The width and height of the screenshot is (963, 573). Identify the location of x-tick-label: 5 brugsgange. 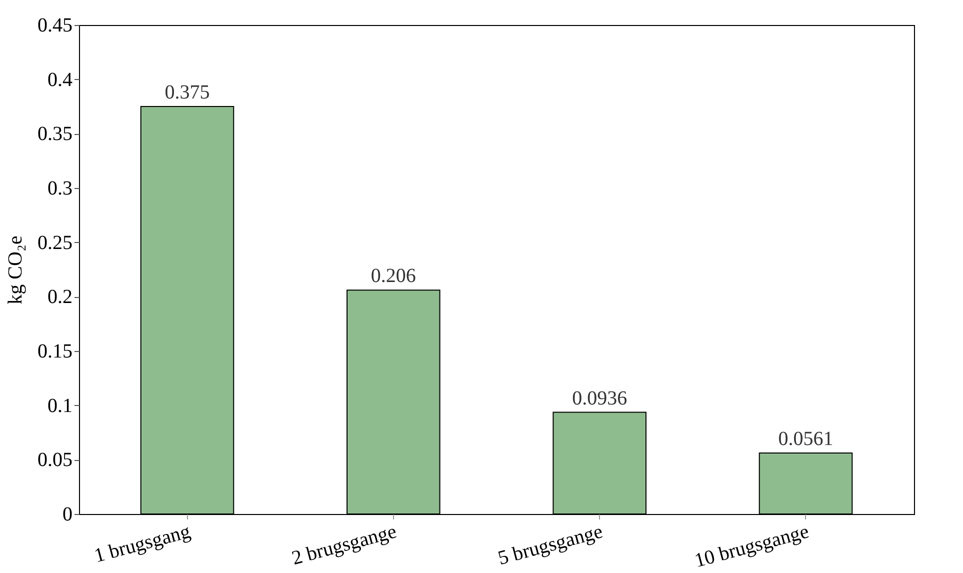
(551, 545).